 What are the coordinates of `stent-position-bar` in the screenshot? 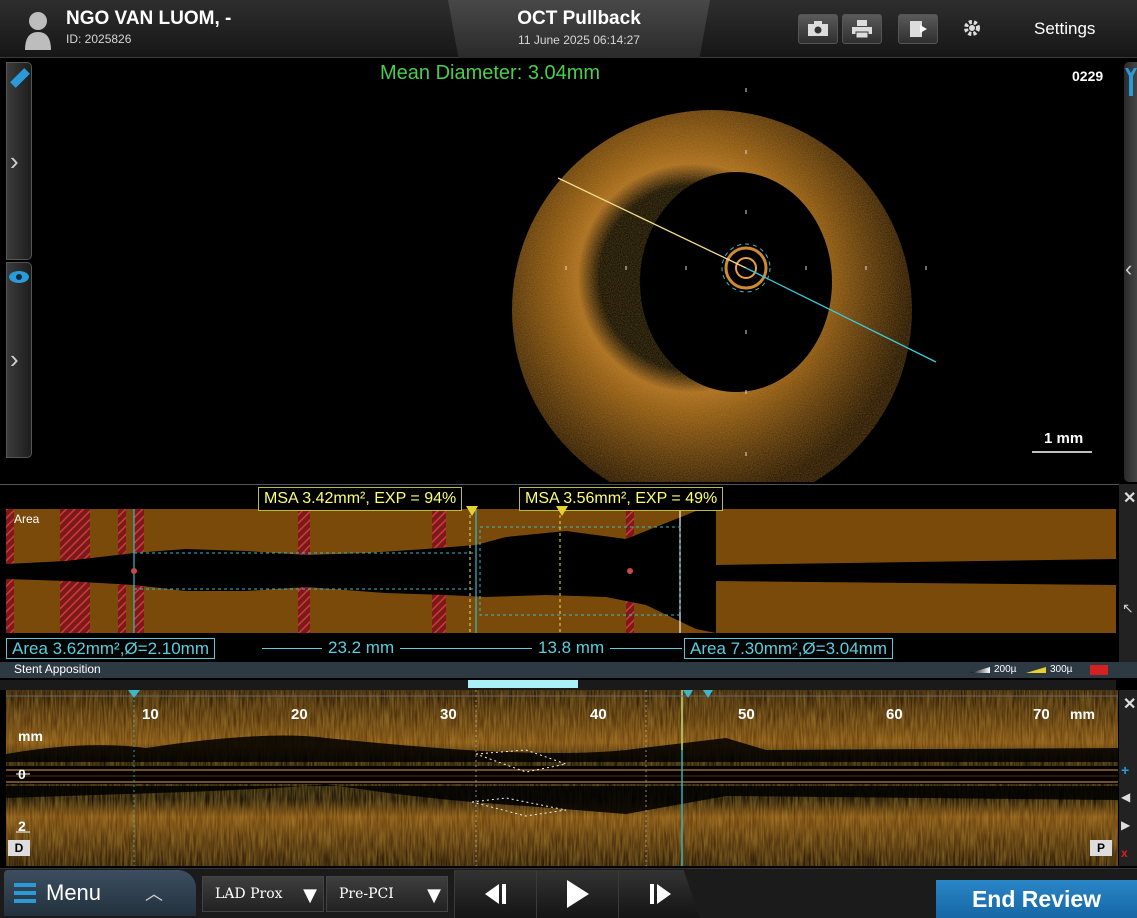 It's located at (523, 684).